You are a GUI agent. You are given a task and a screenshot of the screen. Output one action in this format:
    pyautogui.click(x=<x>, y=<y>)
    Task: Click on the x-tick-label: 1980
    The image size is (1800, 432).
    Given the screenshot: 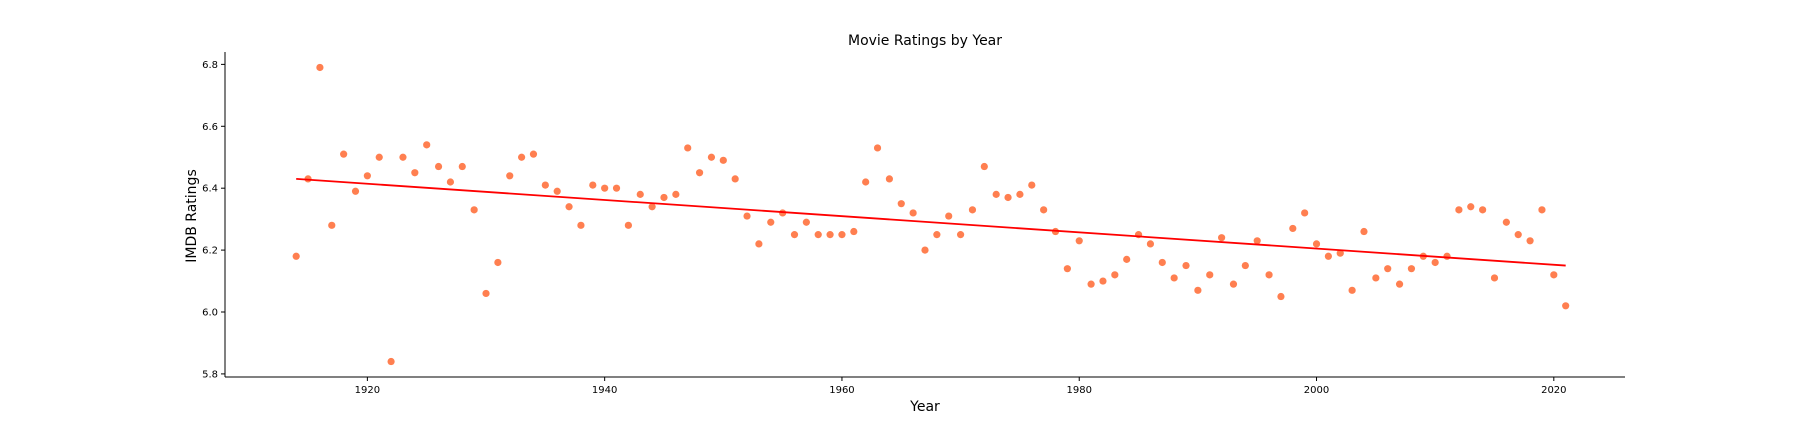 What is the action you would take?
    pyautogui.click(x=1079, y=390)
    